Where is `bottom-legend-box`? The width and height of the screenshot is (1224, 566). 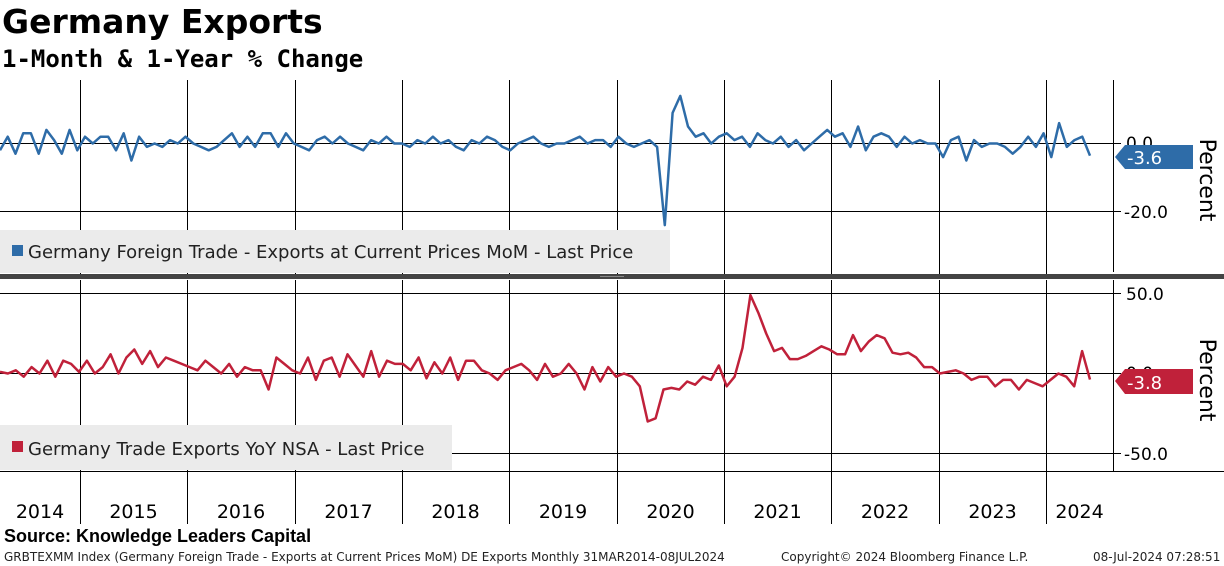
bottom-legend-box is located at coordinates (226, 447).